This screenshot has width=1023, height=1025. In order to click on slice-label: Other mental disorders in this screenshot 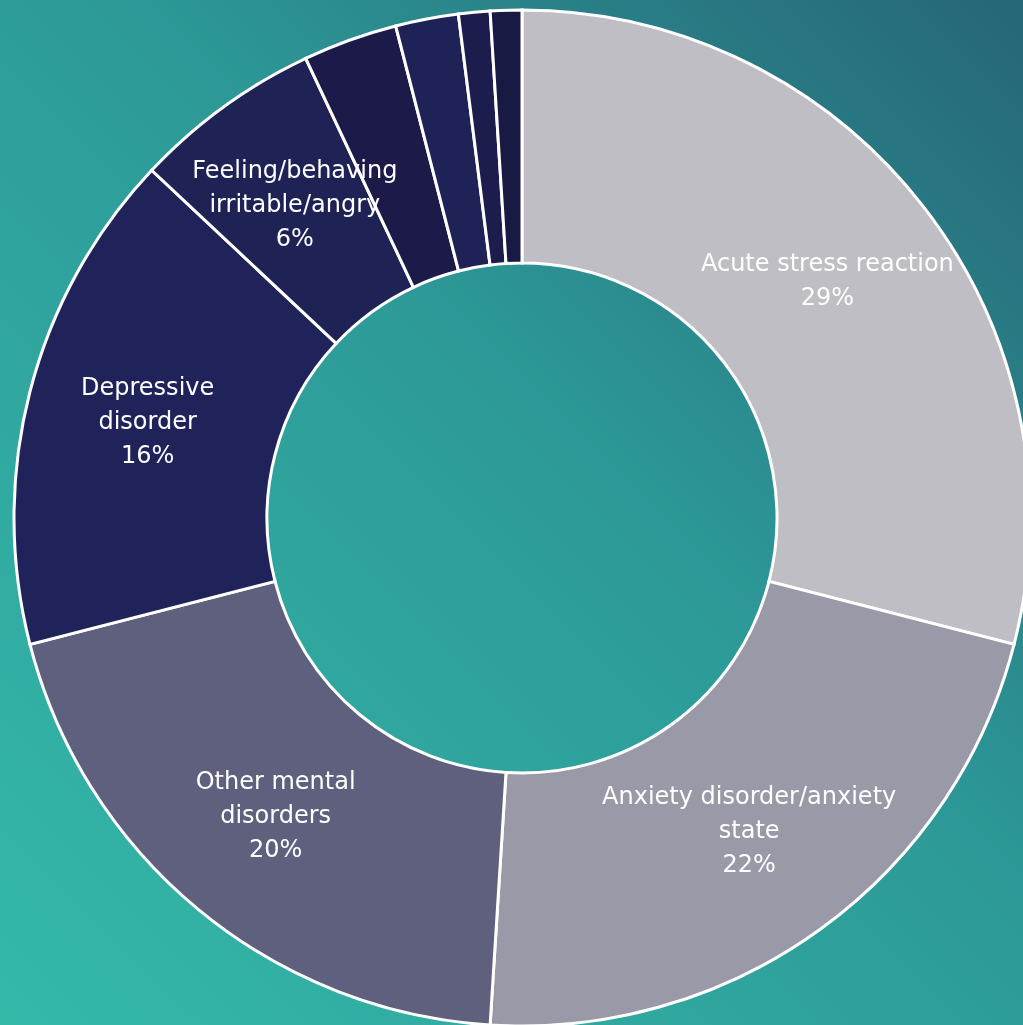, I will do `click(275, 797)`.